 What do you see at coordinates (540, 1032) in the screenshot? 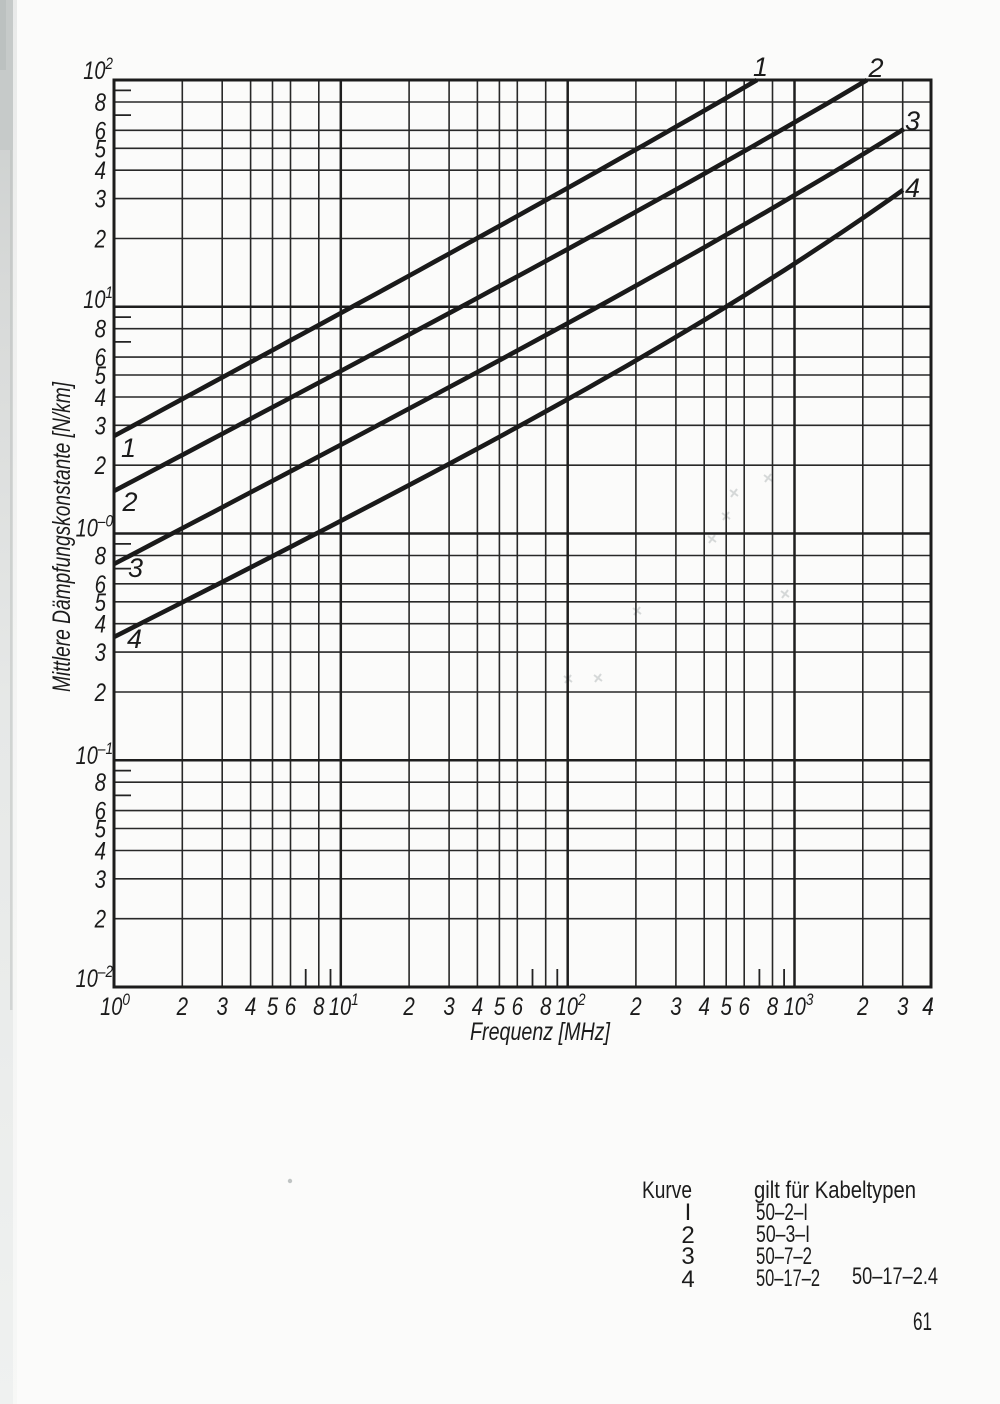
I see `svg-text: Frequenz [MHz]` at bounding box center [540, 1032].